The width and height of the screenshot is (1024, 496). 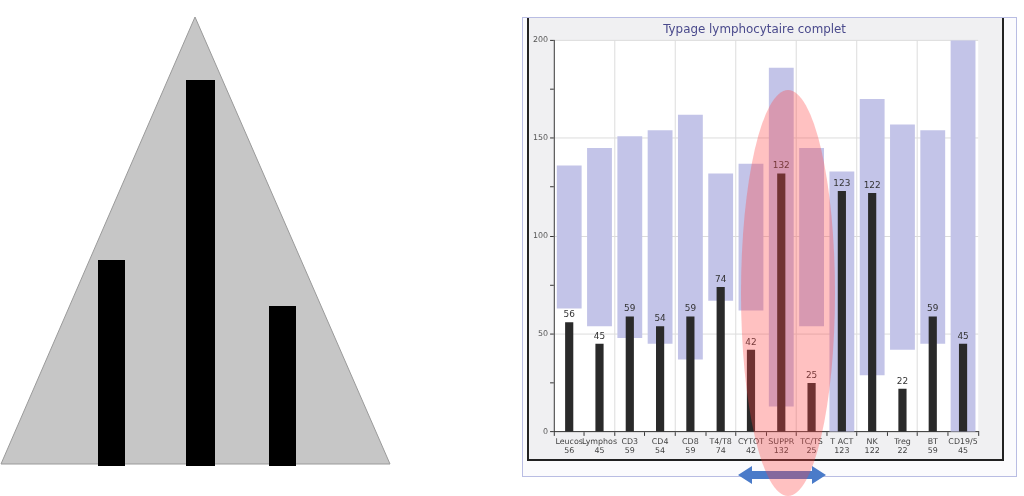 What do you see at coordinates (902, 380) in the screenshot?
I see `text: 22` at bounding box center [902, 380].